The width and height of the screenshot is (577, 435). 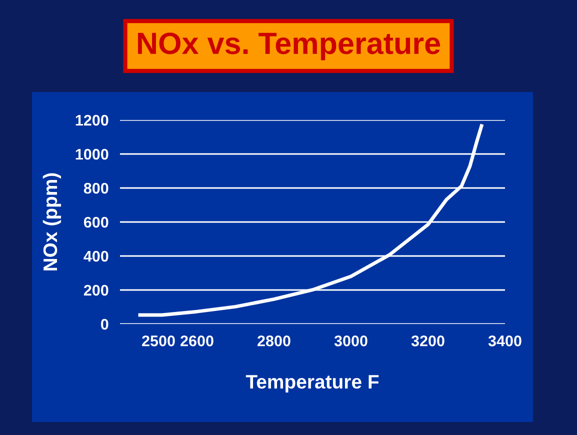 I want to click on y-tick-label: 1000, so click(x=92, y=154).